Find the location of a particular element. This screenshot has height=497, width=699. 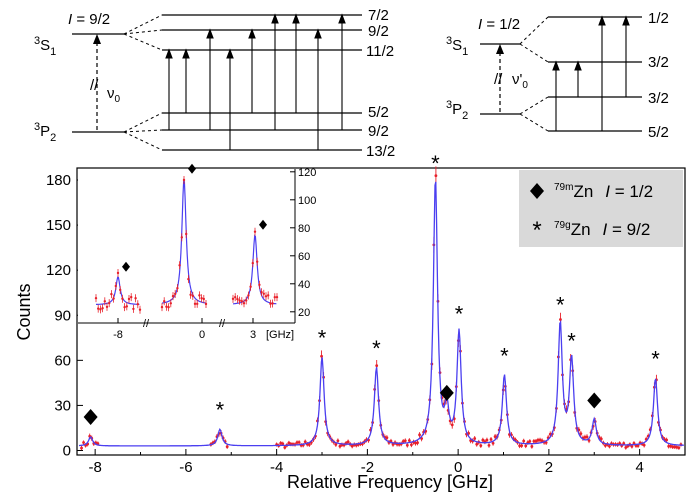

right-lower-state-label: 3P2 is located at coordinates (457, 110).